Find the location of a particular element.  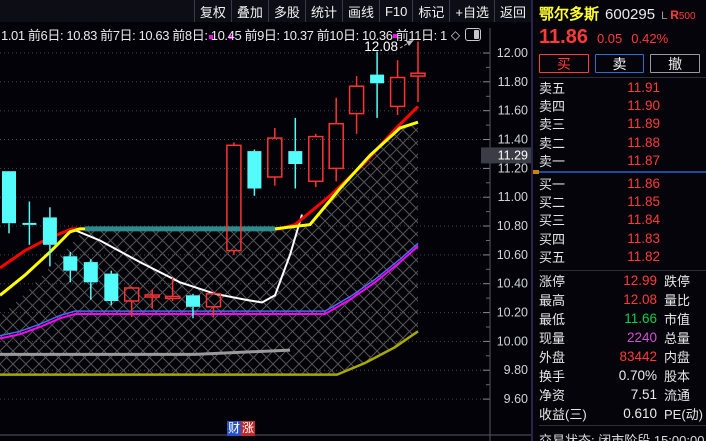

stat-label: 最低 is located at coordinates (552, 319).